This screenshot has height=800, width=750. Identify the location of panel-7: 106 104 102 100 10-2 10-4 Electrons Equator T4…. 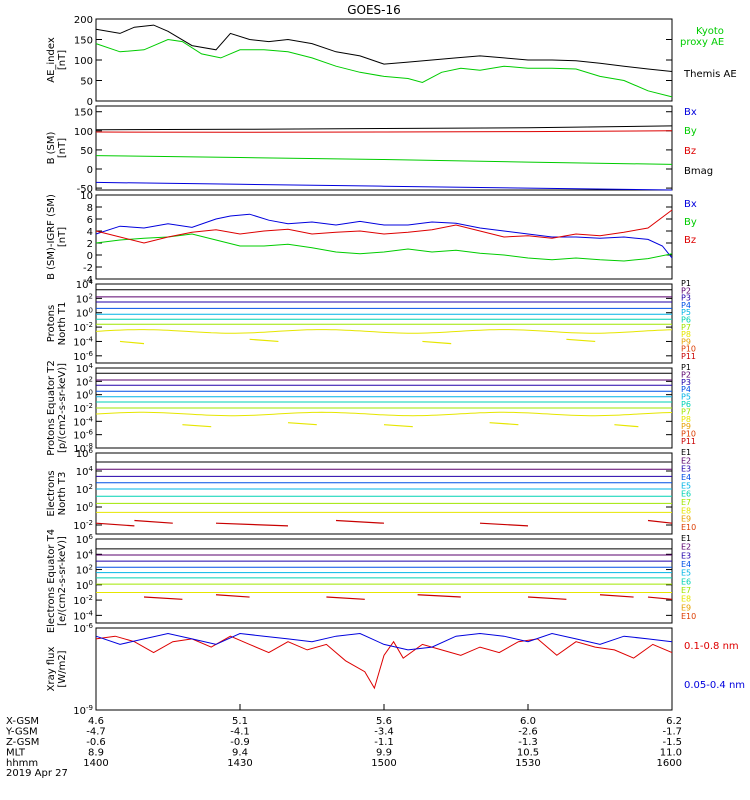
(371, 581).